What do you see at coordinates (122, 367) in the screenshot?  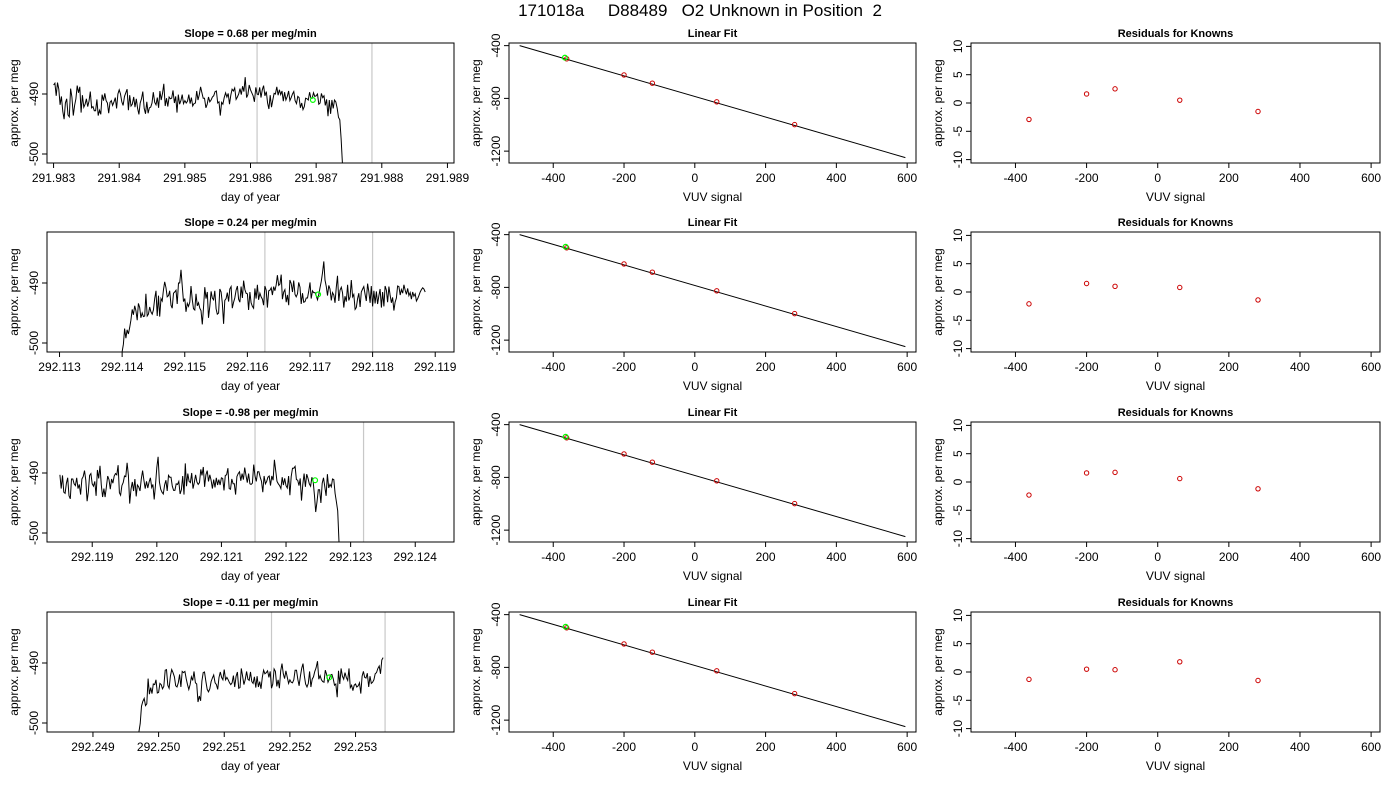 I see `x-tick-label: 292.114` at bounding box center [122, 367].